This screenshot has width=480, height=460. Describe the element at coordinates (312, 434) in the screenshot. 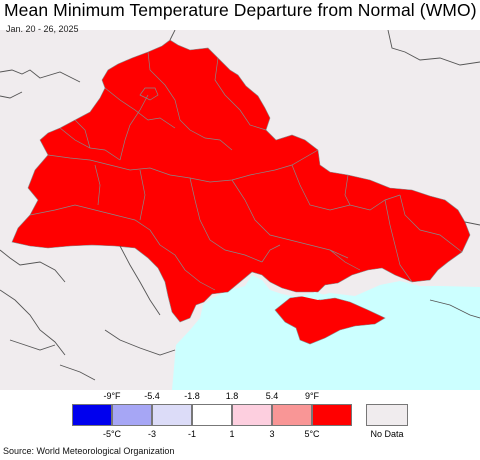

I see `legend-celsius-label: 5°C` at that location.